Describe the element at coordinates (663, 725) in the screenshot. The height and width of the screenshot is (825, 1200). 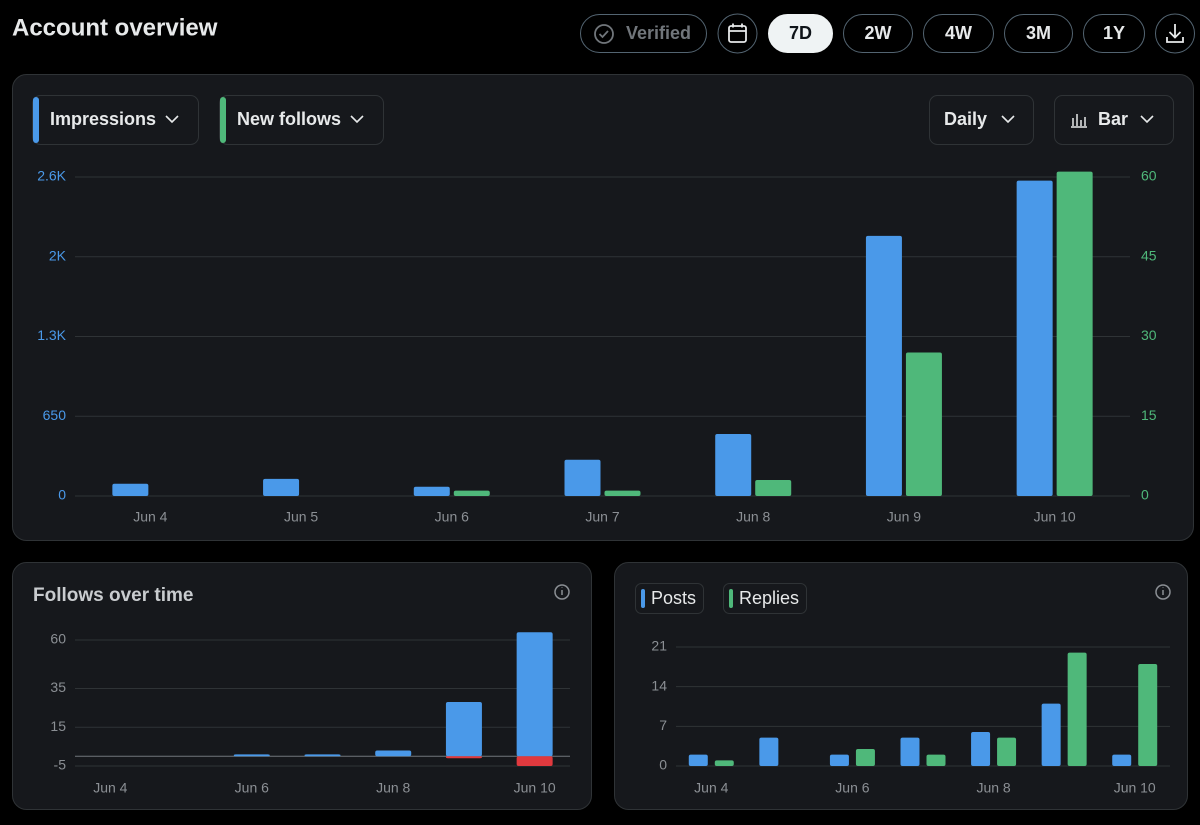
I see `y-tick-label: 7` at that location.